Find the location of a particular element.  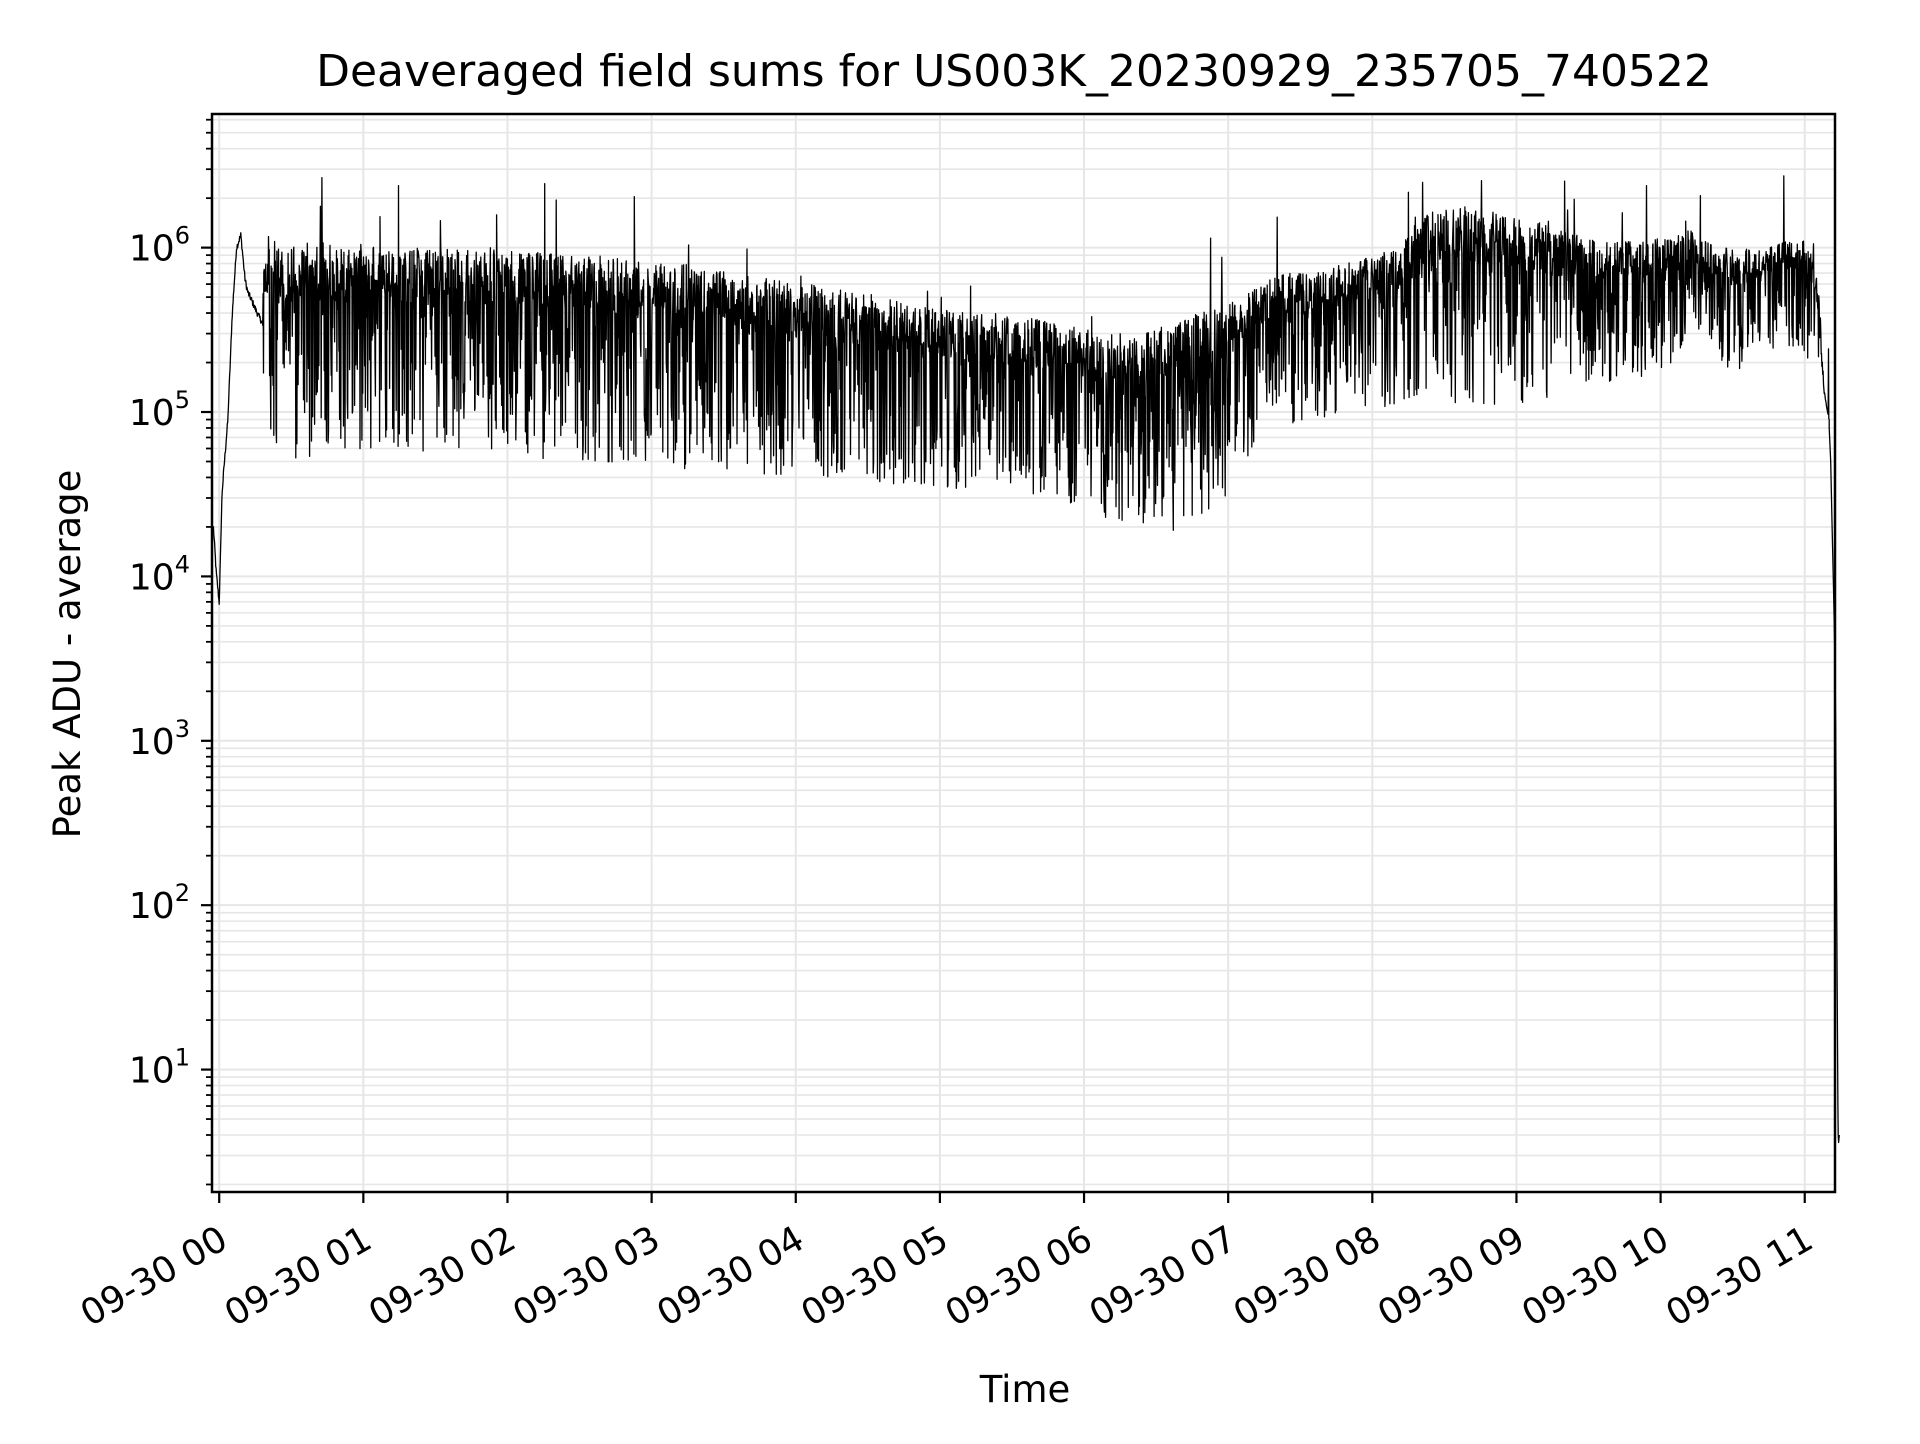

y-axis-ticks: 10¹ 10² 10³ 10⁴ 10⁵ 10⁶ is located at coordinates (170, 652).